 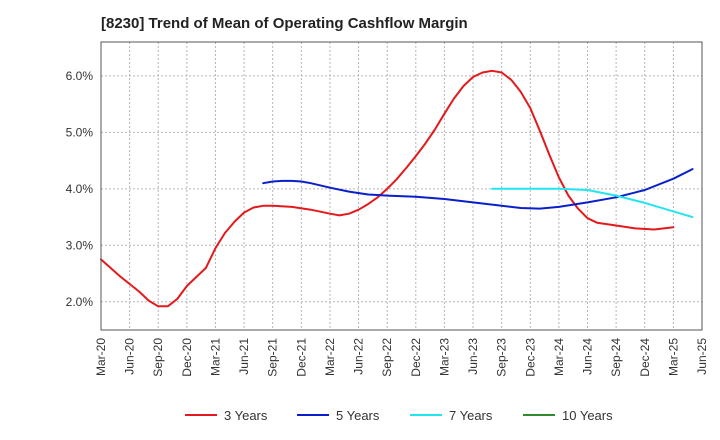 I want to click on x-tick-label: Jun-25, so click(x=702, y=356).